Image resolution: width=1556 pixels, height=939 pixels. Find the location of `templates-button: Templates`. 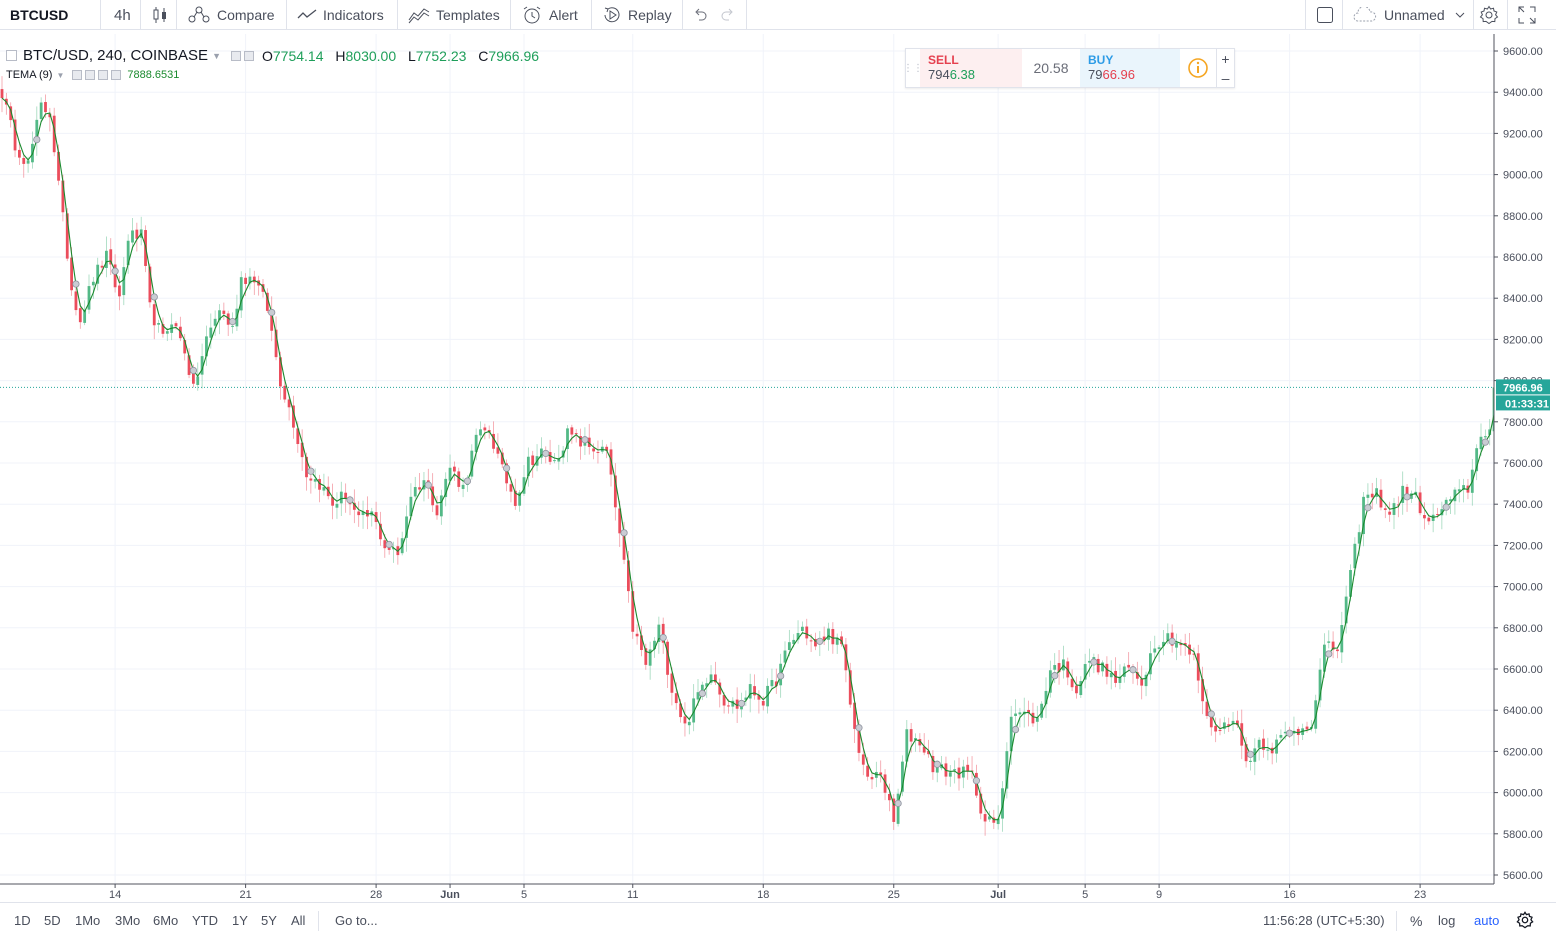

templates-button: Templates is located at coordinates (454, 15).